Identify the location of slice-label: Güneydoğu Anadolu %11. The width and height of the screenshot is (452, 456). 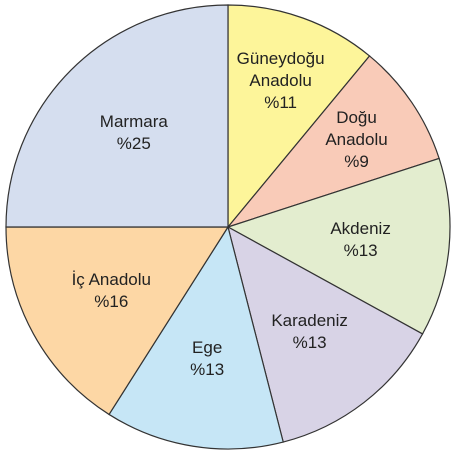
(281, 81).